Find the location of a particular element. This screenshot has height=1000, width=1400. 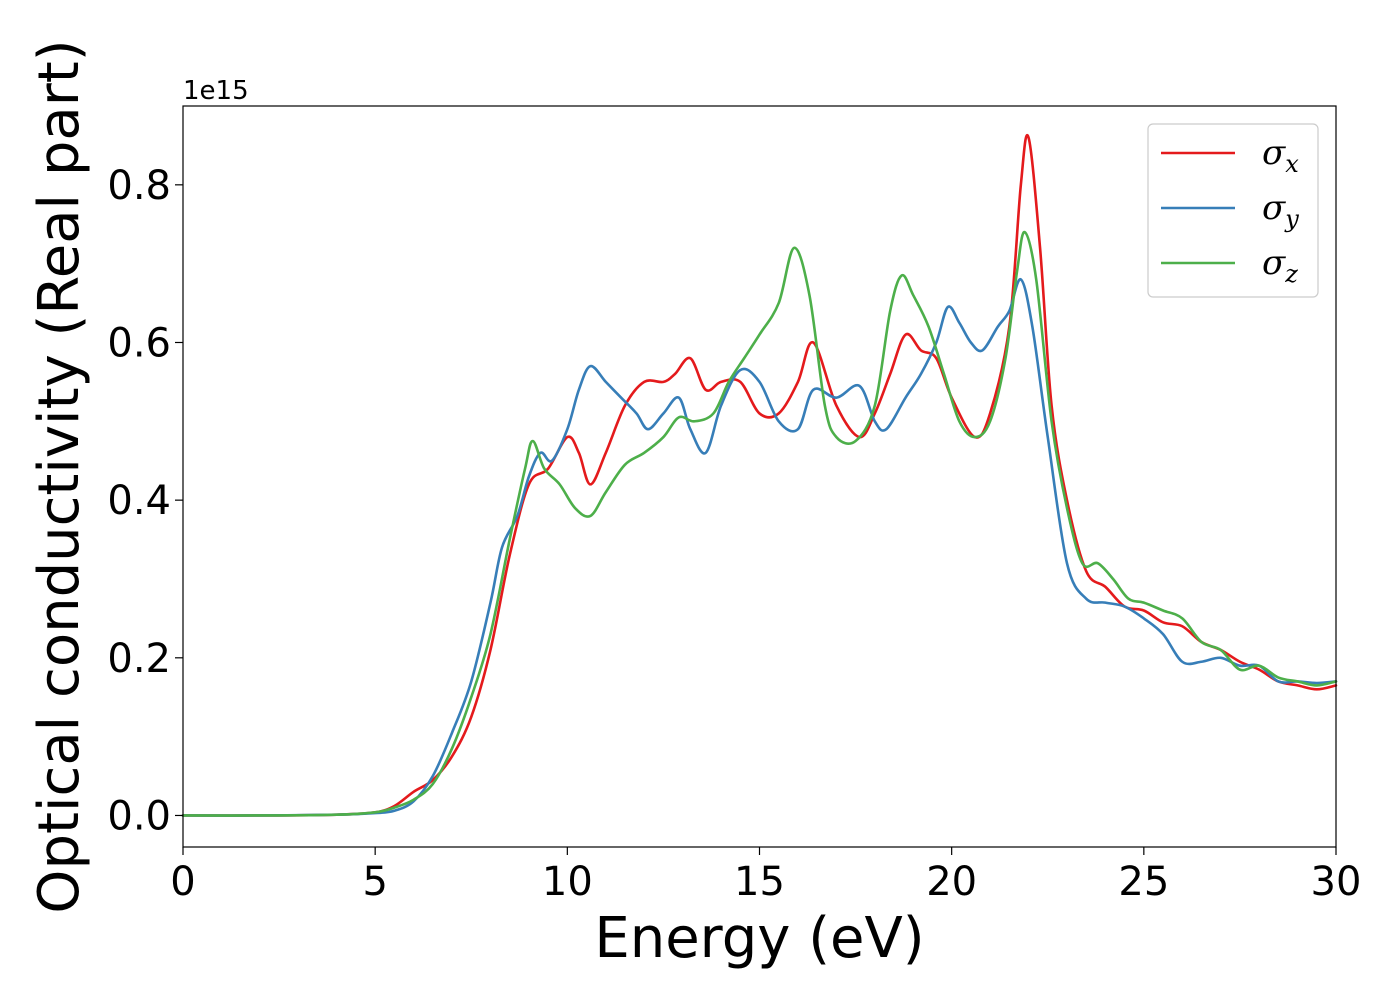

legend-label-y: σy is located at coordinates (1280, 210).